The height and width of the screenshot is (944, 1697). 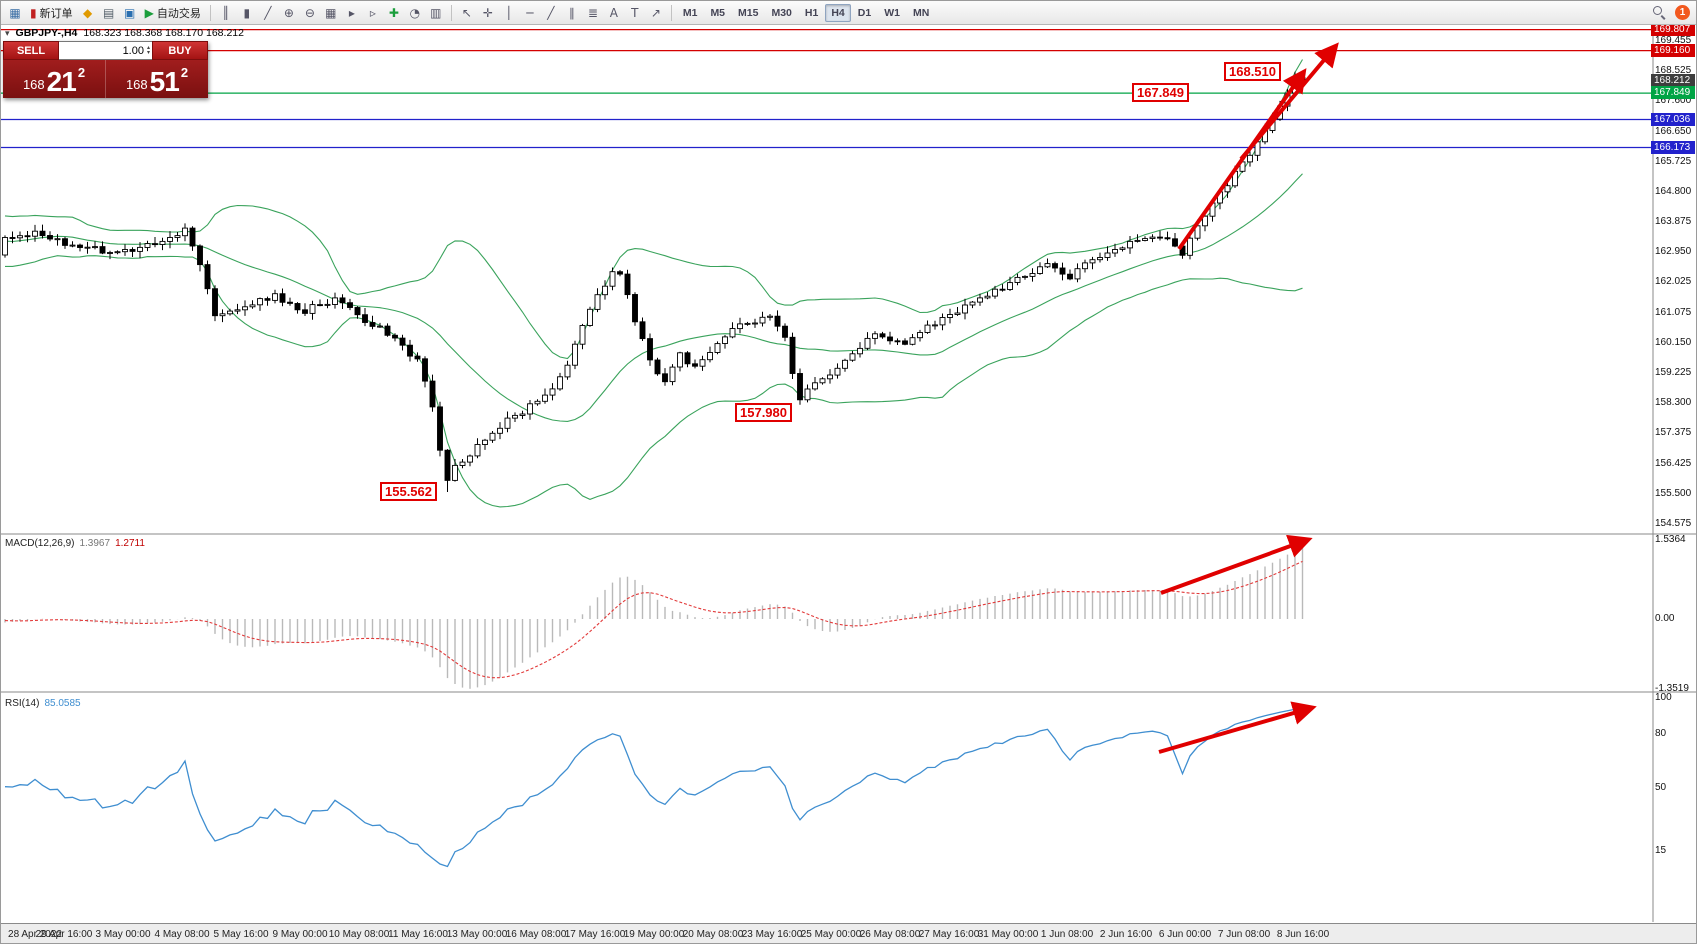 I want to click on zoom-out-button: ⊖, so click(x=310, y=13).